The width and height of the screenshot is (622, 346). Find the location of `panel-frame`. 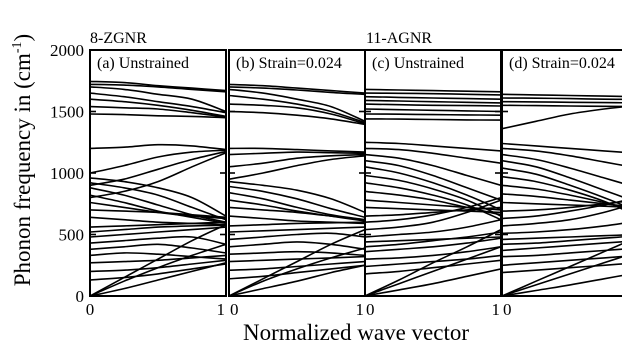

panel-frame is located at coordinates (561, 173).